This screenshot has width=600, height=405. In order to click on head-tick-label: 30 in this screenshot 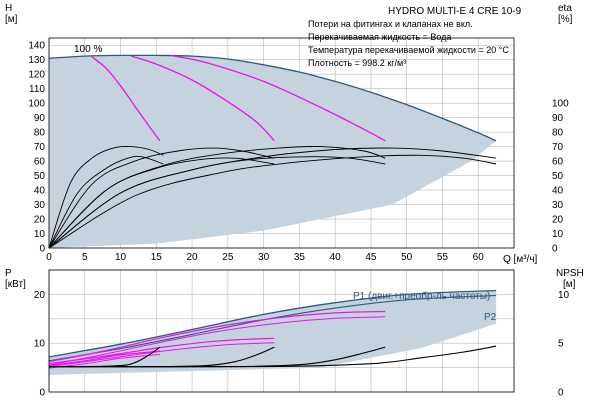, I will do `click(40, 205)`.